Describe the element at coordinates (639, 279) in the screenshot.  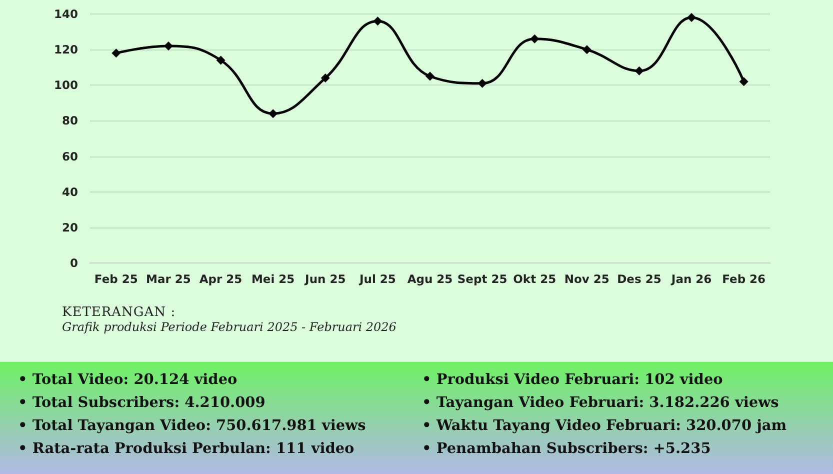
I see `x-tick-label: Des 25` at that location.